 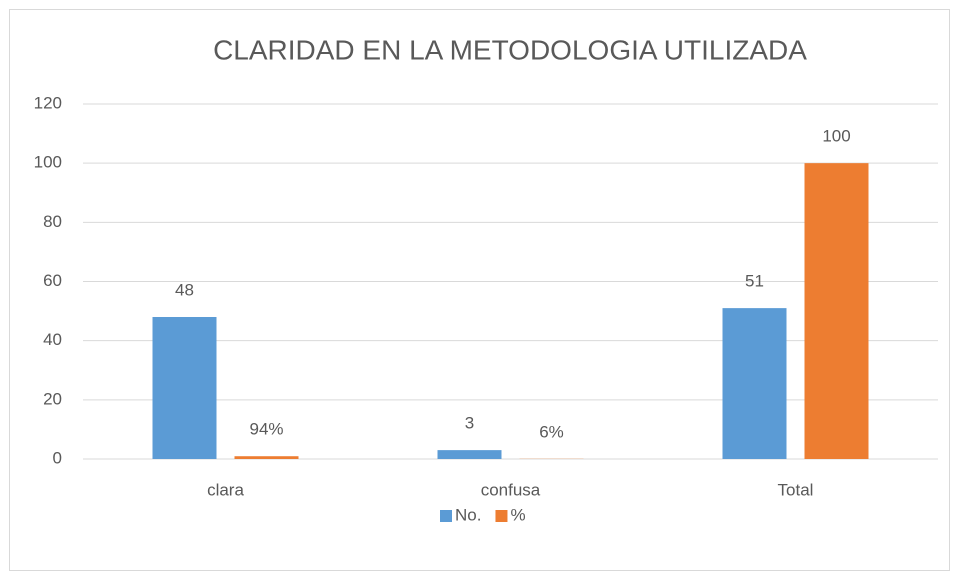 What do you see at coordinates (510, 49) in the screenshot?
I see `chart-title: CLARIDAD EN LA METODOLOGIA UTILIZADA` at bounding box center [510, 49].